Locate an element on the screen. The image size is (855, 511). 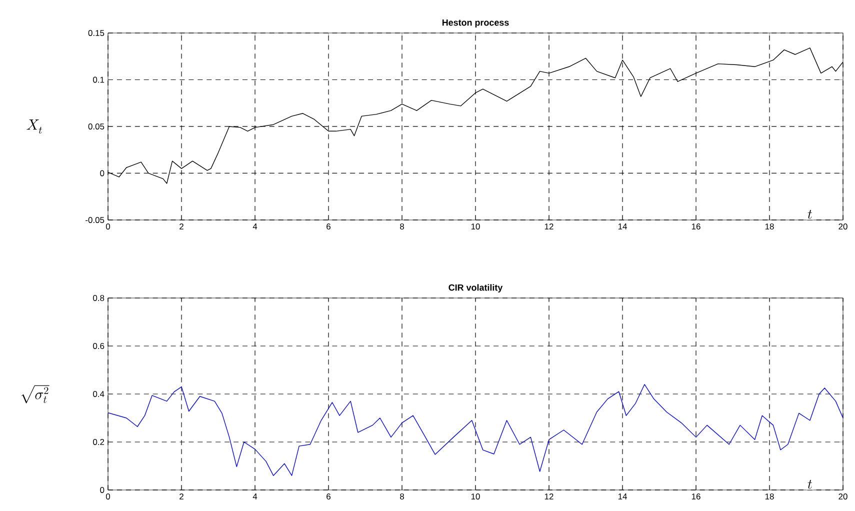
y-tick-label: 0.1 is located at coordinates (98, 79).